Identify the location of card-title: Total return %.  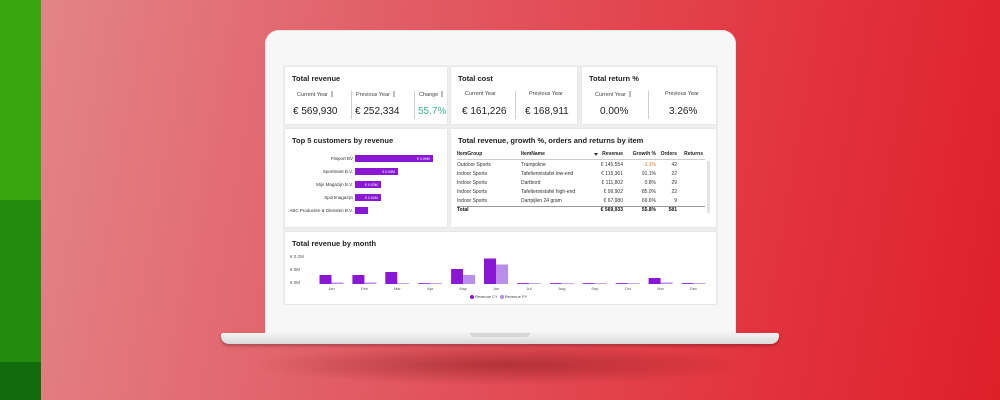
(614, 78).